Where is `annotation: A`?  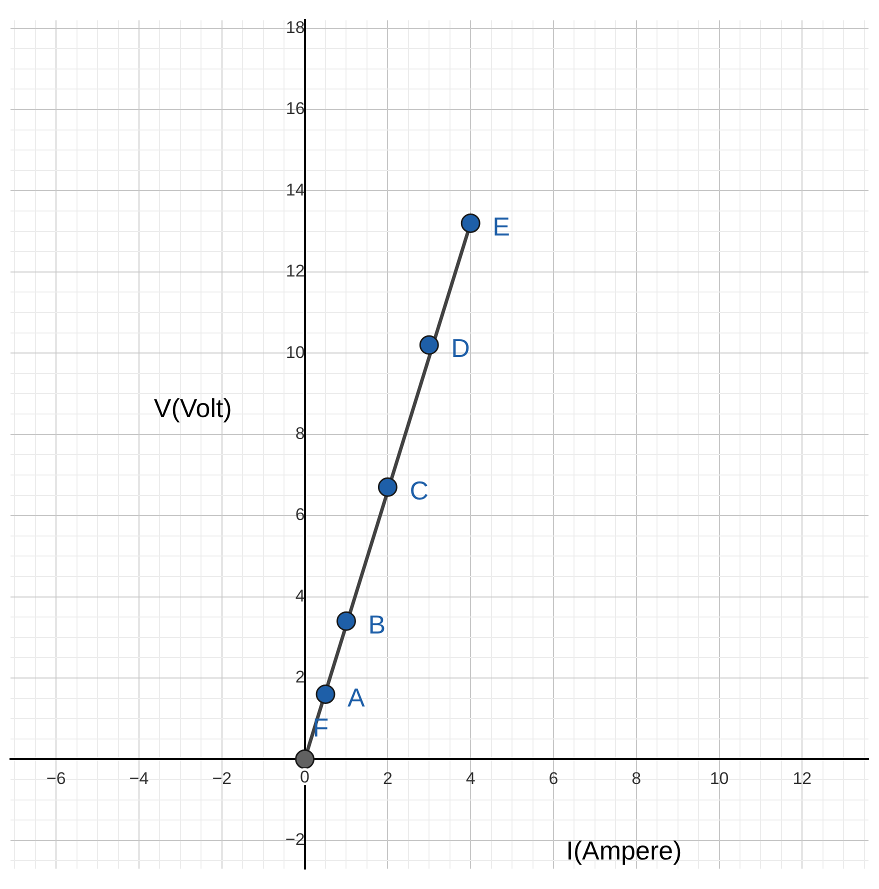
annotation: A is located at coordinates (357, 697).